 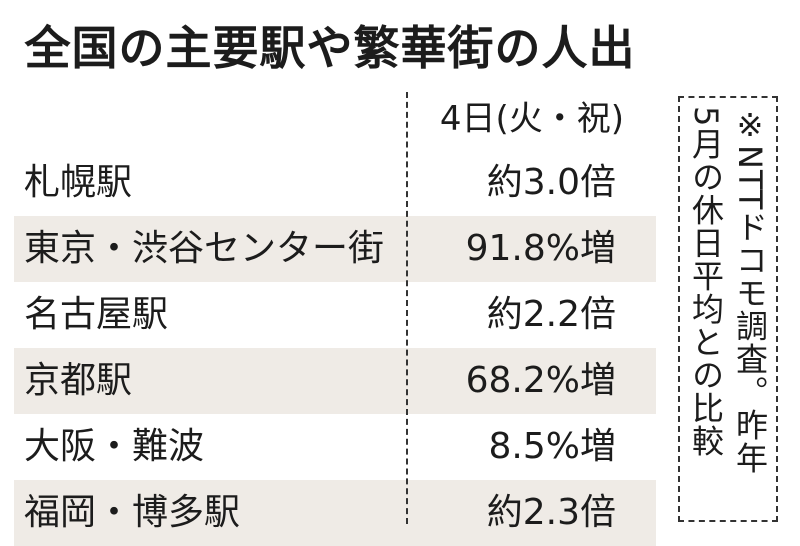 I want to click on table-row: 名古屋駅 約2.2倍, so click(x=335, y=315).